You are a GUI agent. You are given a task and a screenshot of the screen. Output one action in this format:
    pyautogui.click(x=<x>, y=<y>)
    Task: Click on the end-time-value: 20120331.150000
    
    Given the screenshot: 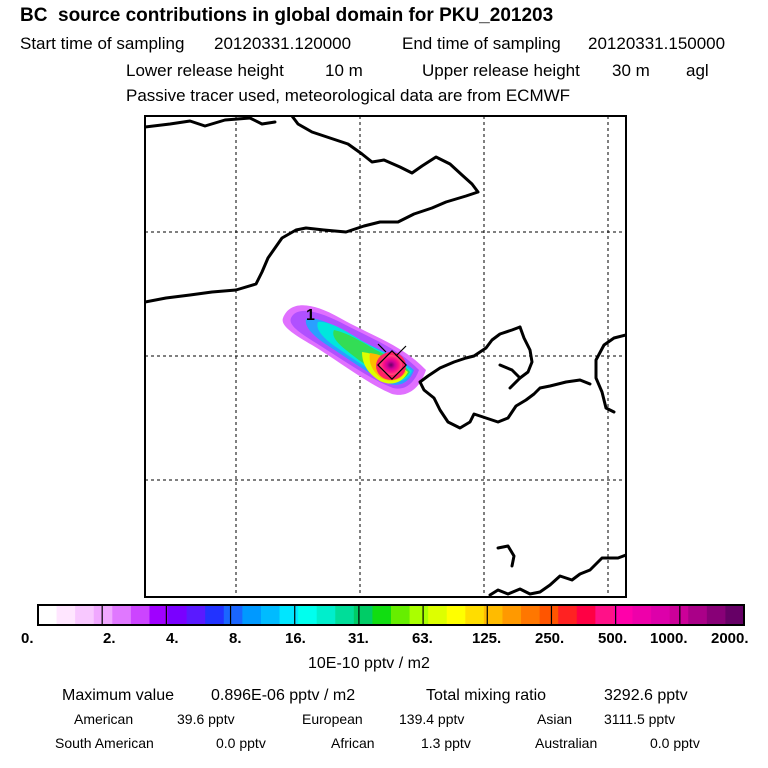 What is the action you would take?
    pyautogui.click(x=657, y=43)
    